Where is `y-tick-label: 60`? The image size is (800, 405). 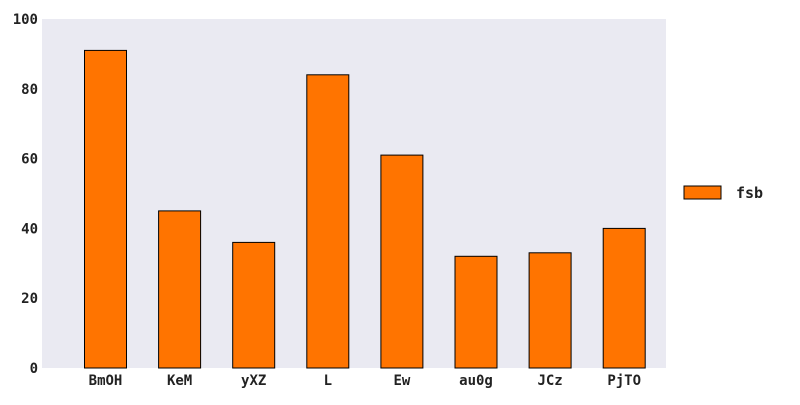 y-tick-label: 60 is located at coordinates (29, 160).